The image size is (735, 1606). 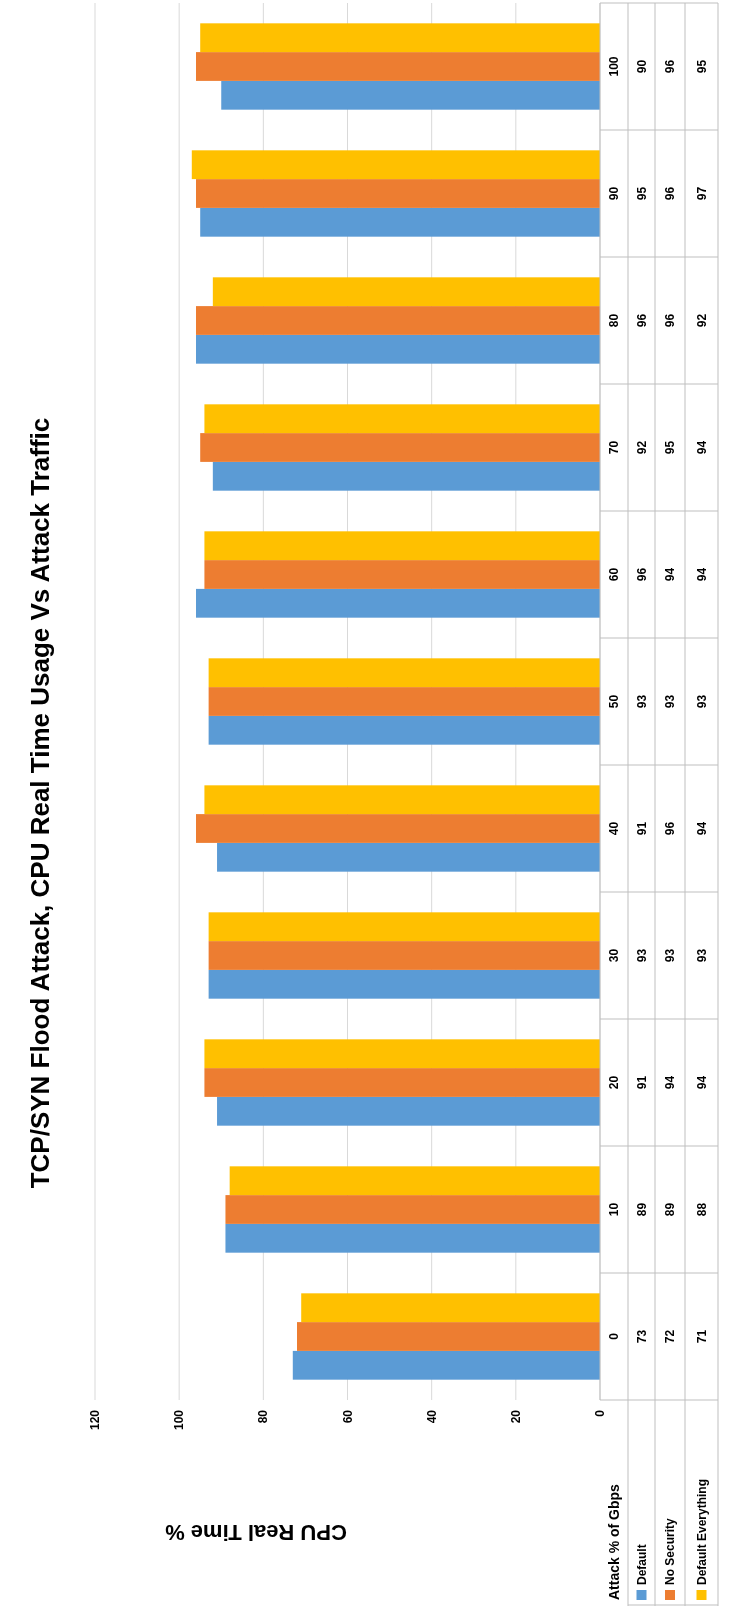 What do you see at coordinates (670, 1551) in the screenshot?
I see `text: No Security` at bounding box center [670, 1551].